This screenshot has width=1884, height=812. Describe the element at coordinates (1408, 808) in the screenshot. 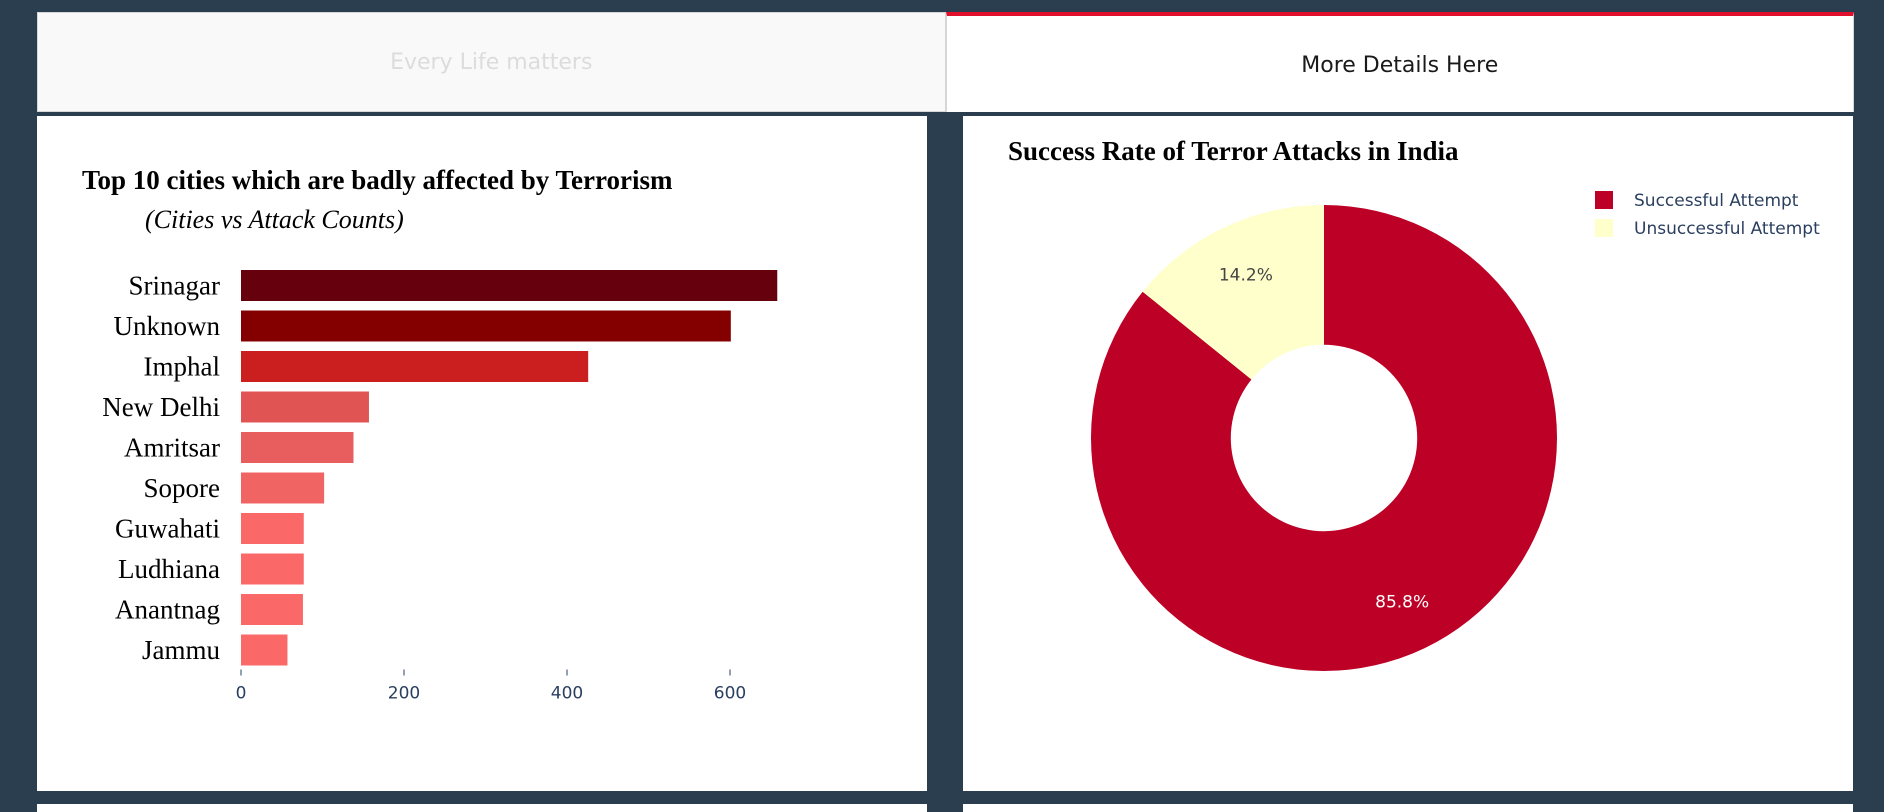

I see `lower-panel-right` at that location.